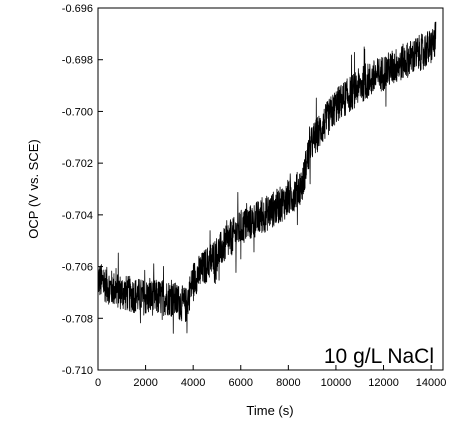 Image resolution: width=474 pixels, height=433 pixels. What do you see at coordinates (379, 356) in the screenshot?
I see `chart-annotation: 10 g/L NaCl` at bounding box center [379, 356].